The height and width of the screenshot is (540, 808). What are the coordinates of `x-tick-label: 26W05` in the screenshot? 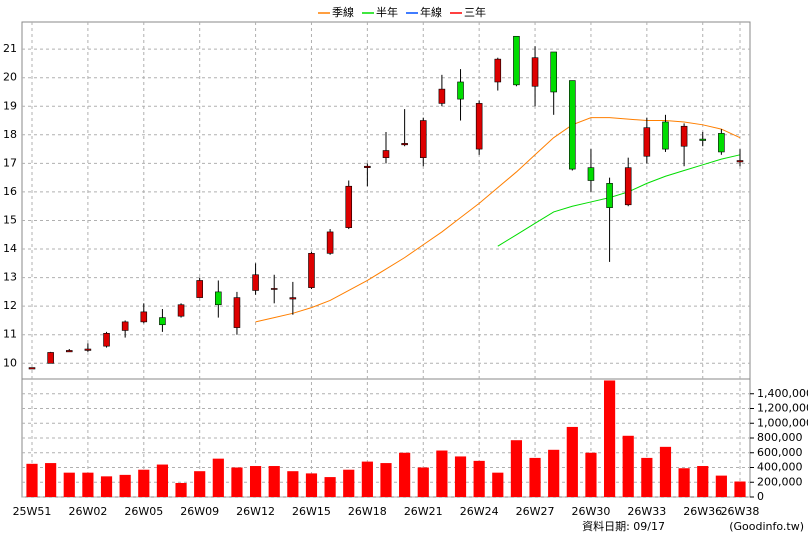 It's located at (143, 511).